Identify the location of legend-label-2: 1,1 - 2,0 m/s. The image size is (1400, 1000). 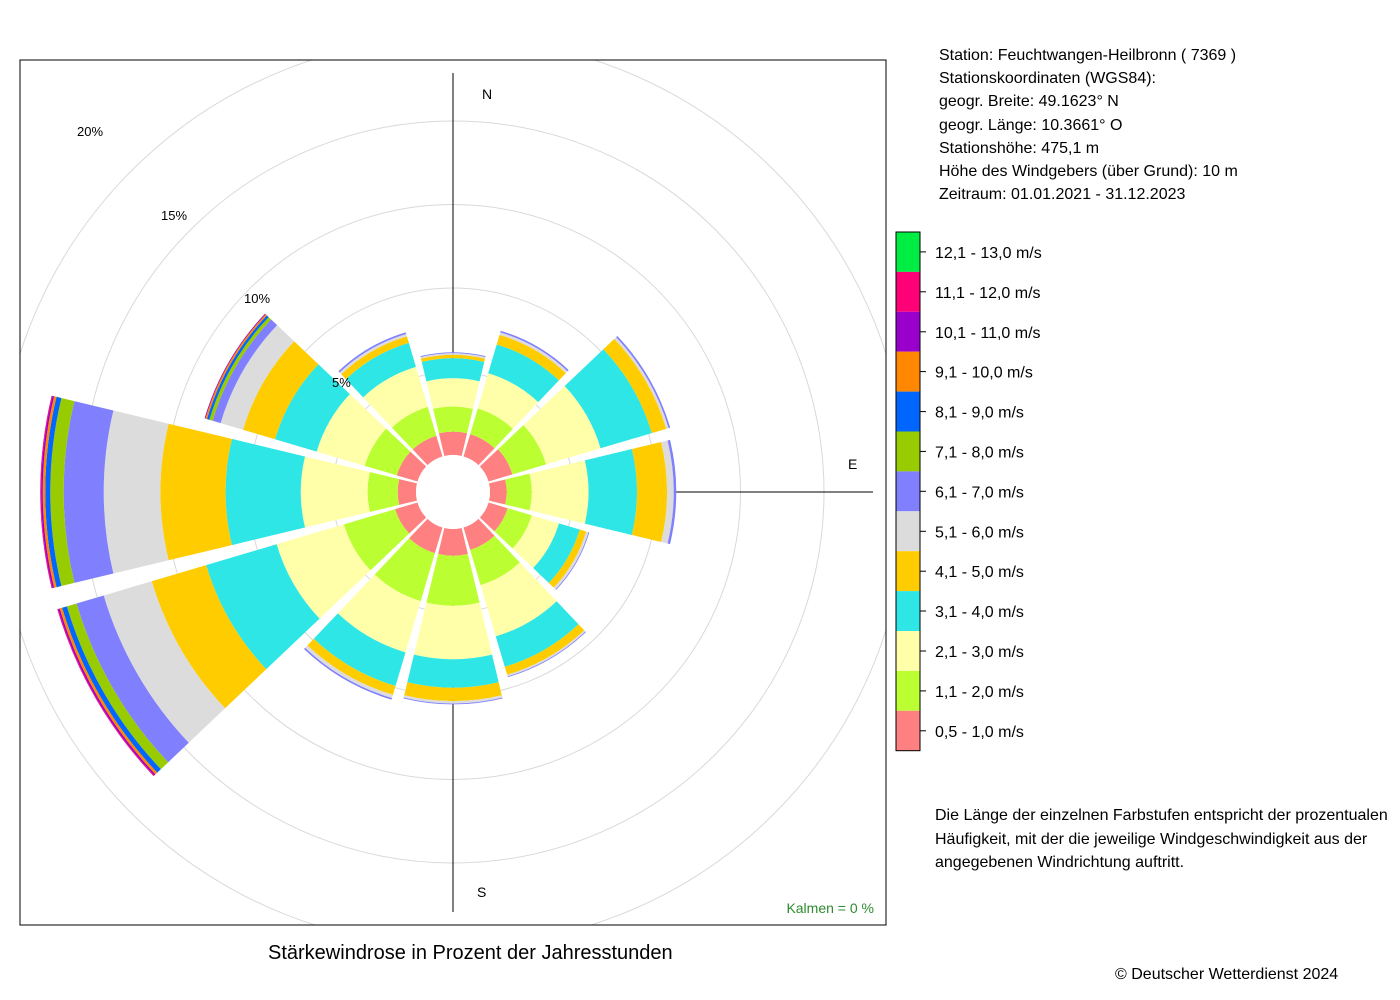
(979, 692).